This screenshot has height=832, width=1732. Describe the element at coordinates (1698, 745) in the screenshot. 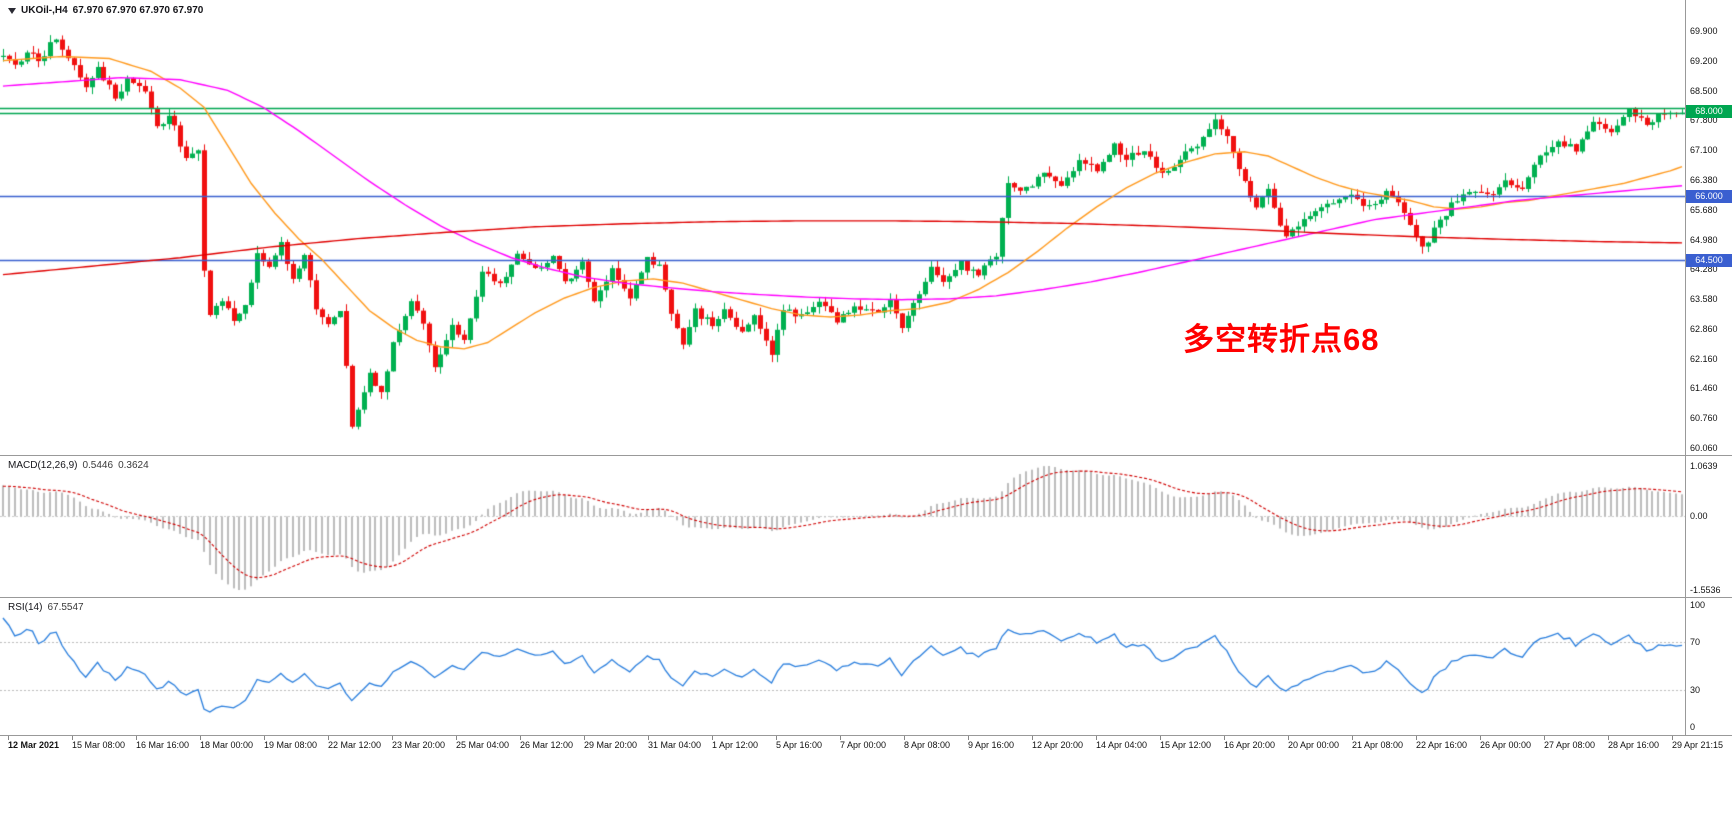

I see `time-tick-label: 29 Apr 21:15` at that location.